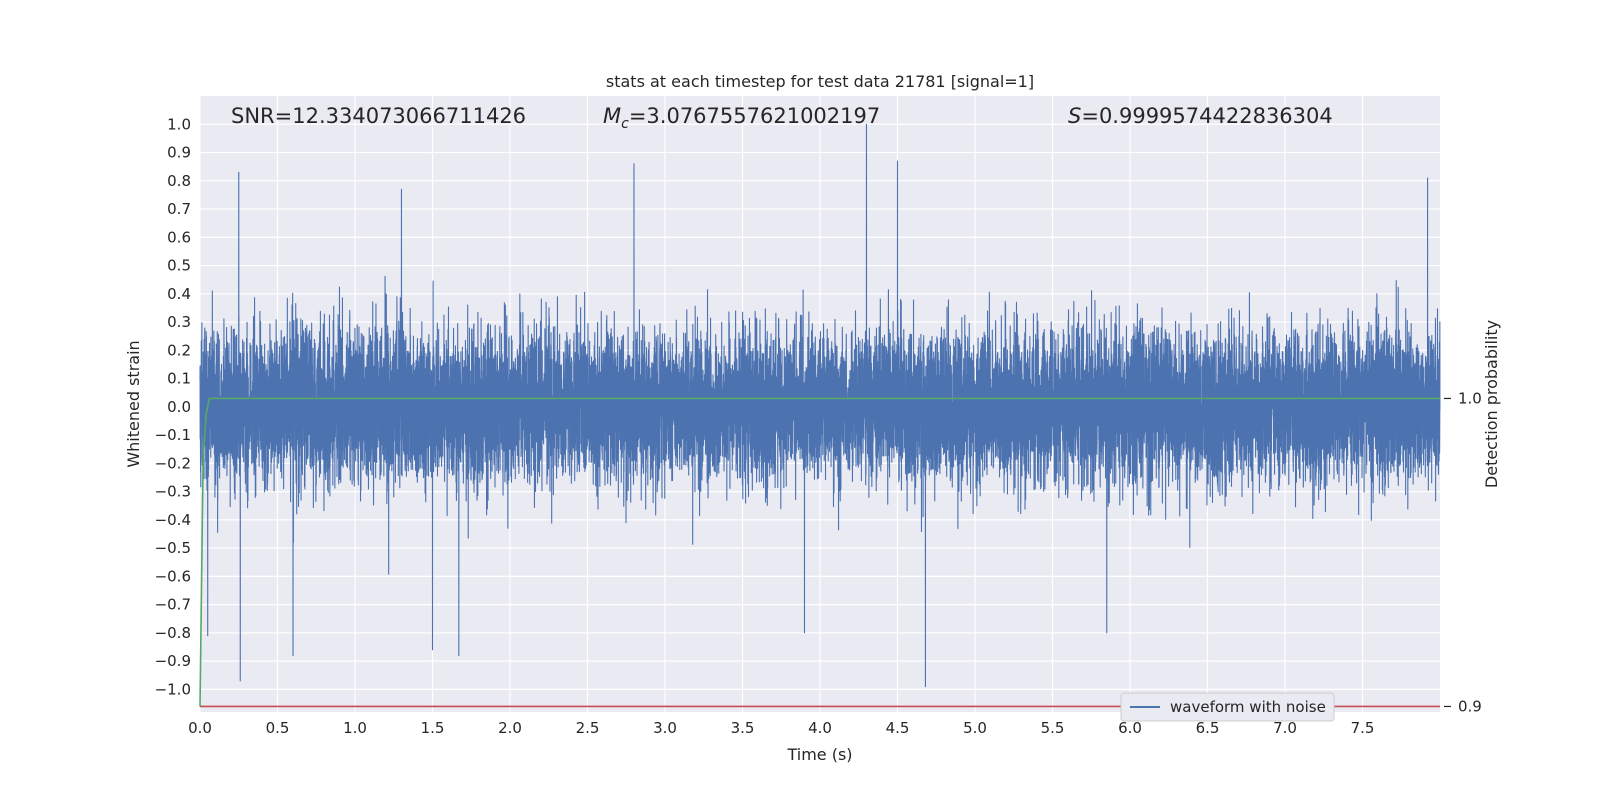 The width and height of the screenshot is (1600, 800). What do you see at coordinates (173, 548) in the screenshot?
I see `y-tick-label: −0.5` at bounding box center [173, 548].